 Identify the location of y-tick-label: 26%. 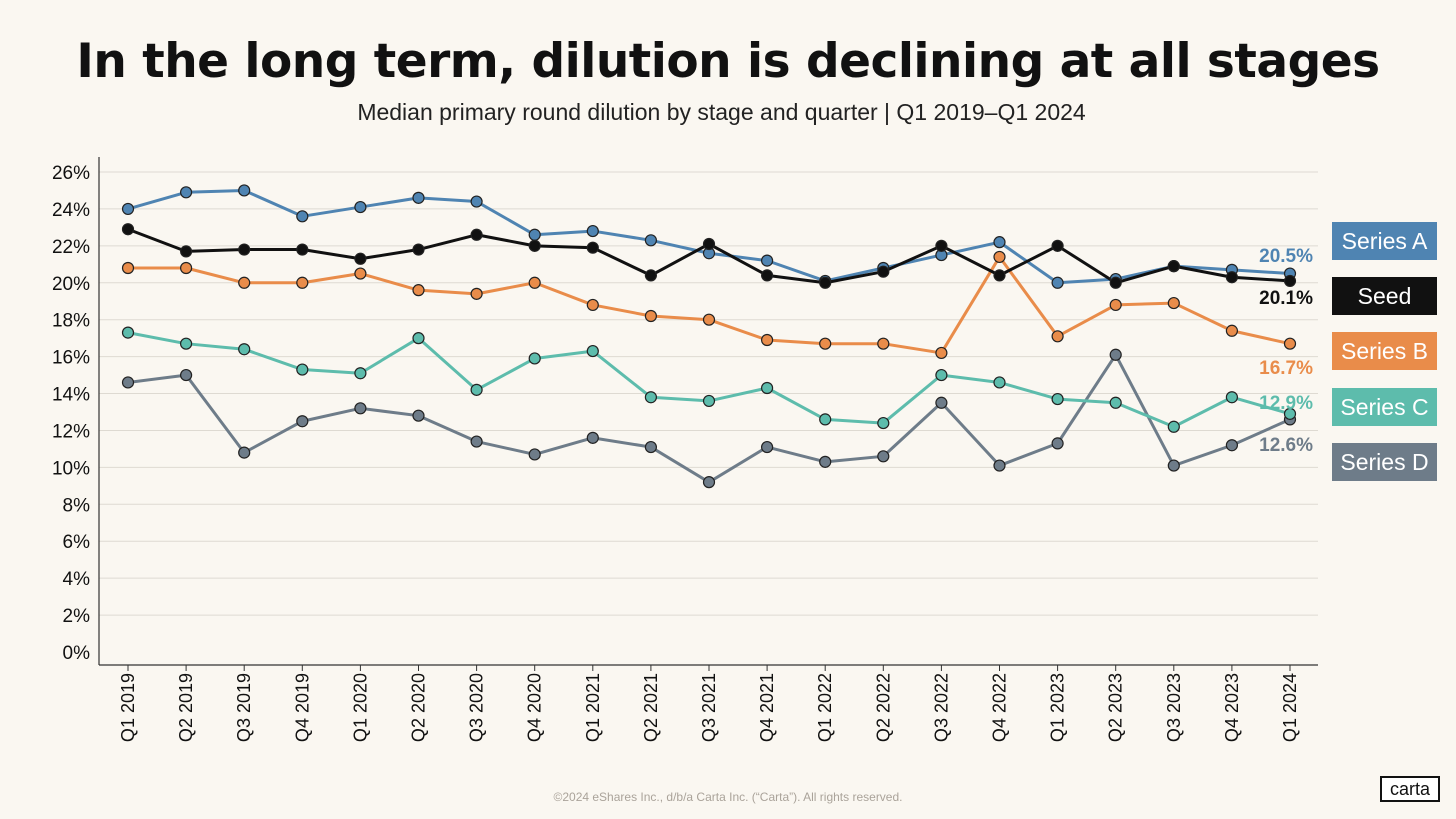
(71, 173).